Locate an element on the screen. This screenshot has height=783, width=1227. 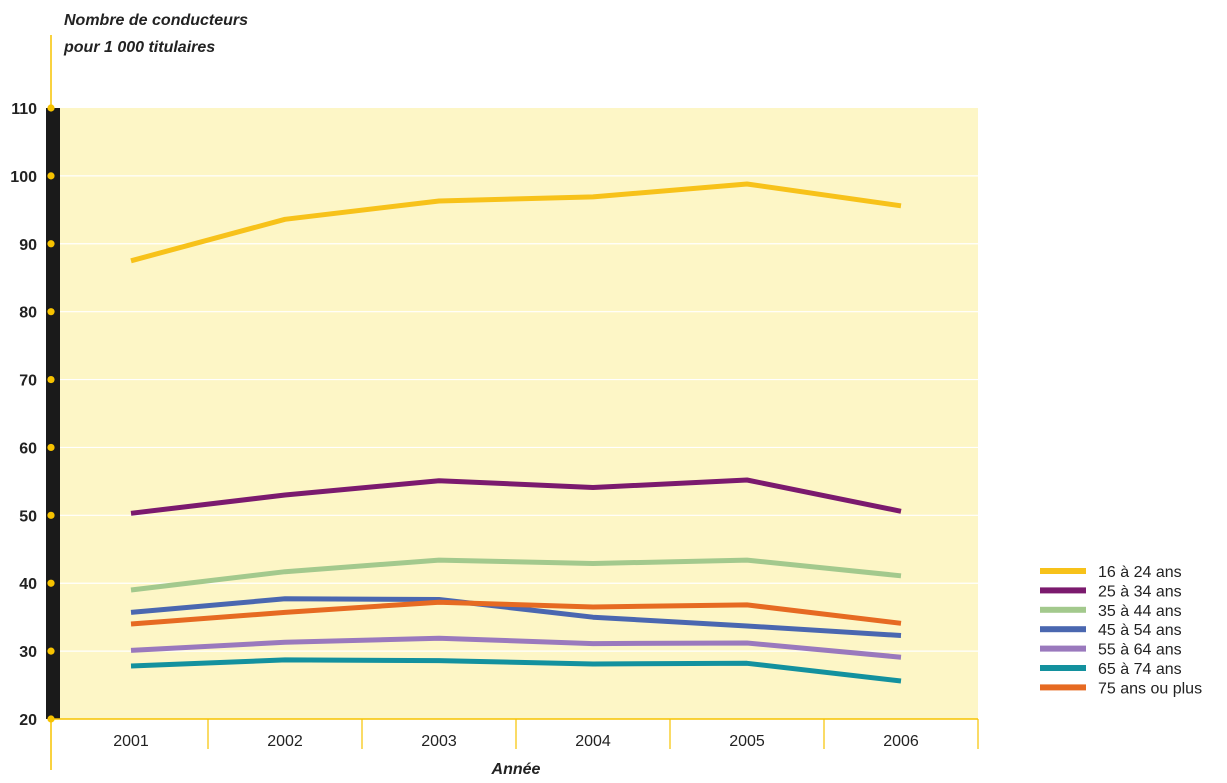
legend-label-4: 45 à 54 ans is located at coordinates (1140, 630).